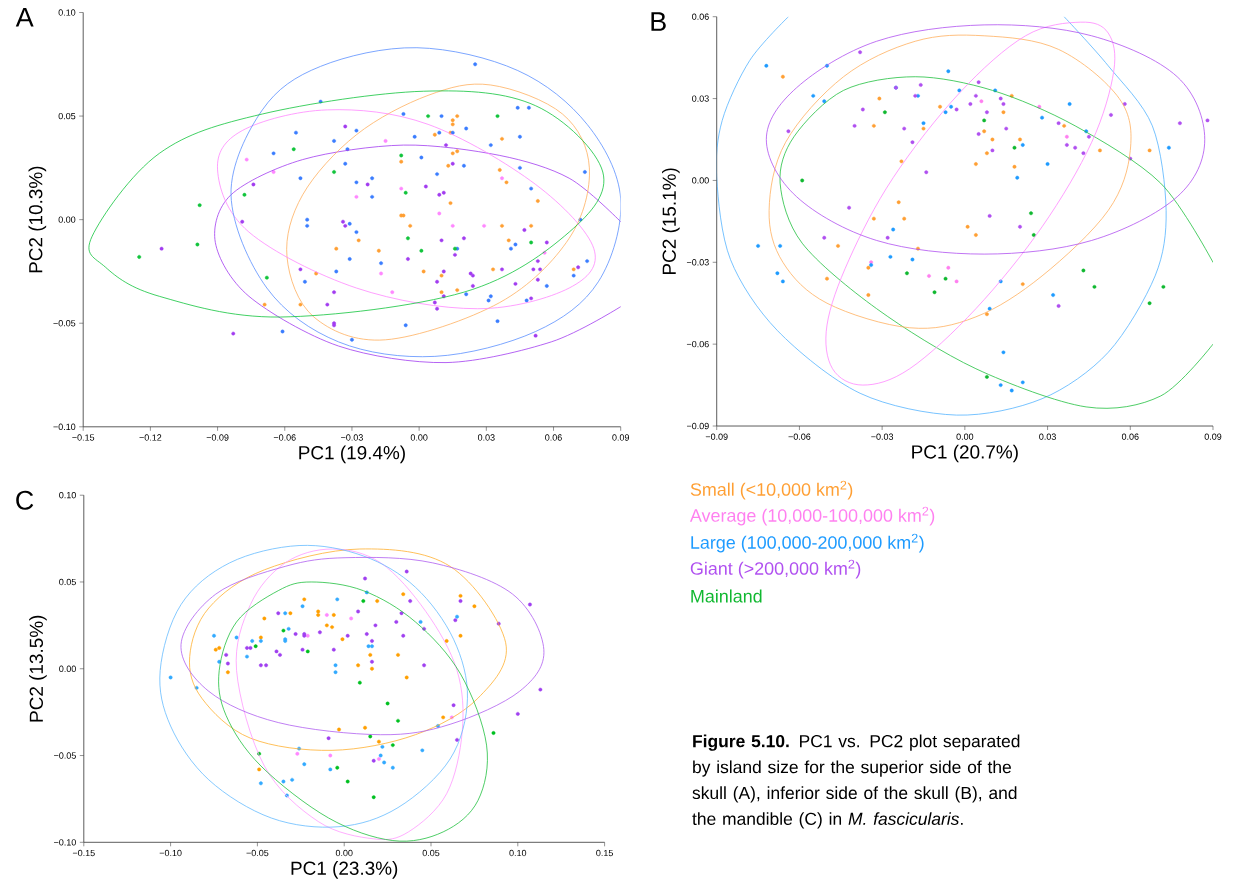  Describe the element at coordinates (170, 853) in the screenshot. I see `x-tick-label: −0.10` at that location.